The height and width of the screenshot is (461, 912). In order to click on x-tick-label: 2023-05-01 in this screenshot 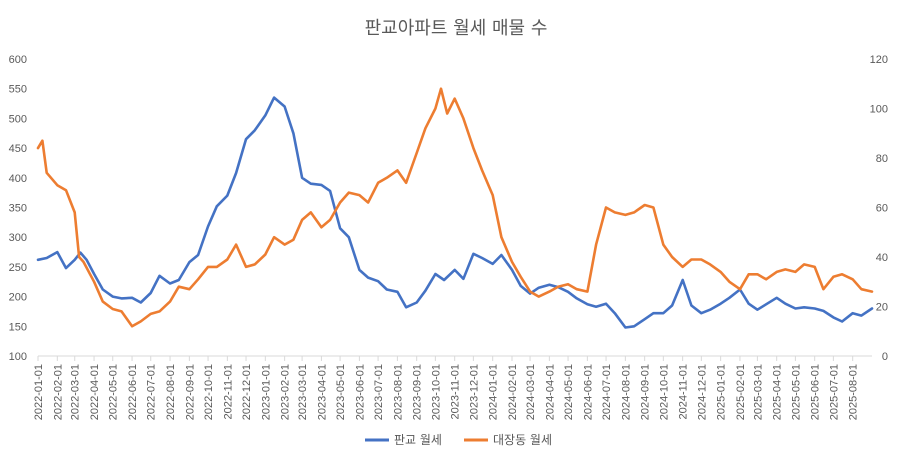, I will do `click(341, 392)`.